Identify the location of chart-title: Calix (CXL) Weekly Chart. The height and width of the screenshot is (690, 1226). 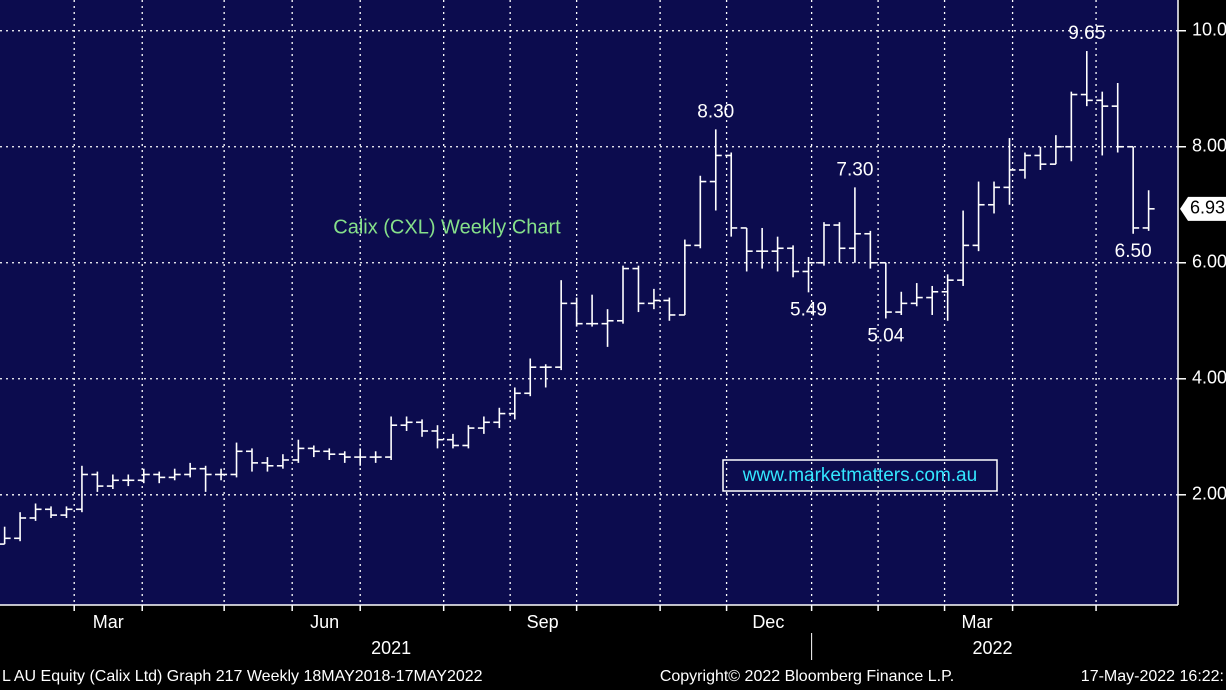
(447, 227).